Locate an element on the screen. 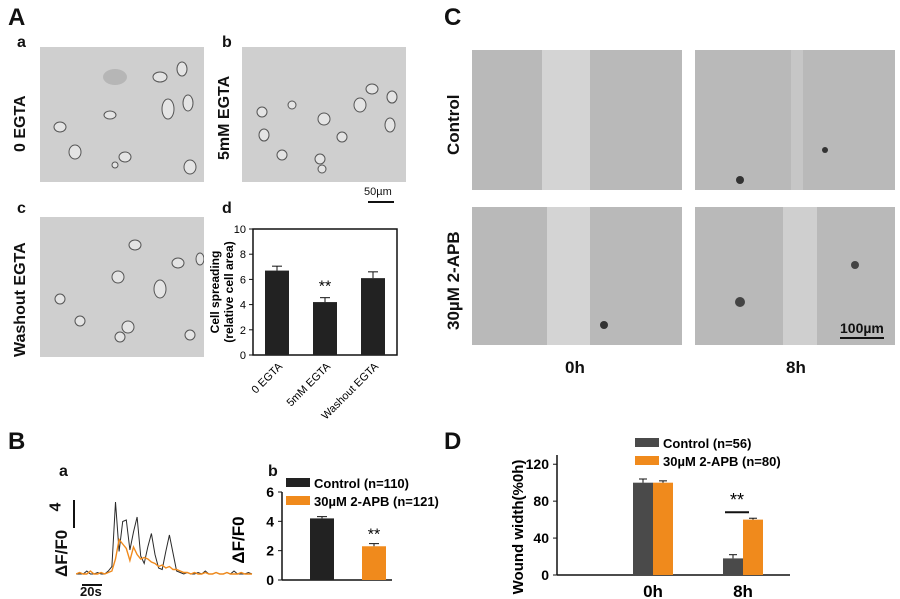 This screenshot has width=900, height=599. scale-bar-line-c is located at coordinates (862, 338).